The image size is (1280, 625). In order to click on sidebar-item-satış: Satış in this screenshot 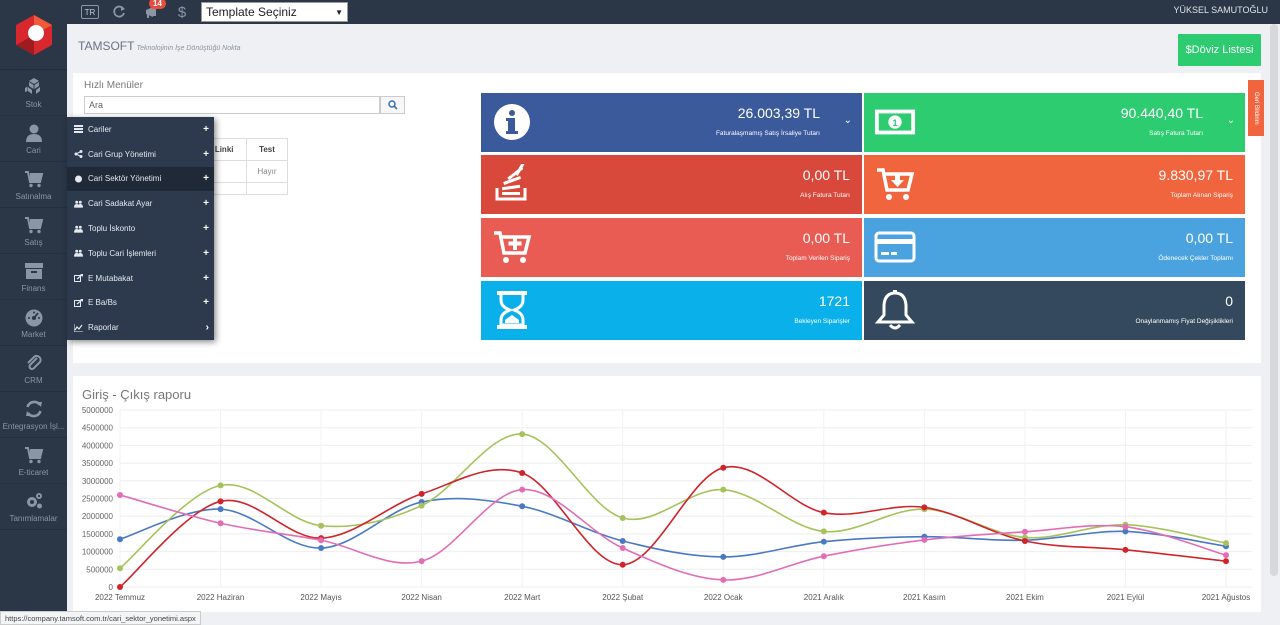, I will do `click(33, 231)`.